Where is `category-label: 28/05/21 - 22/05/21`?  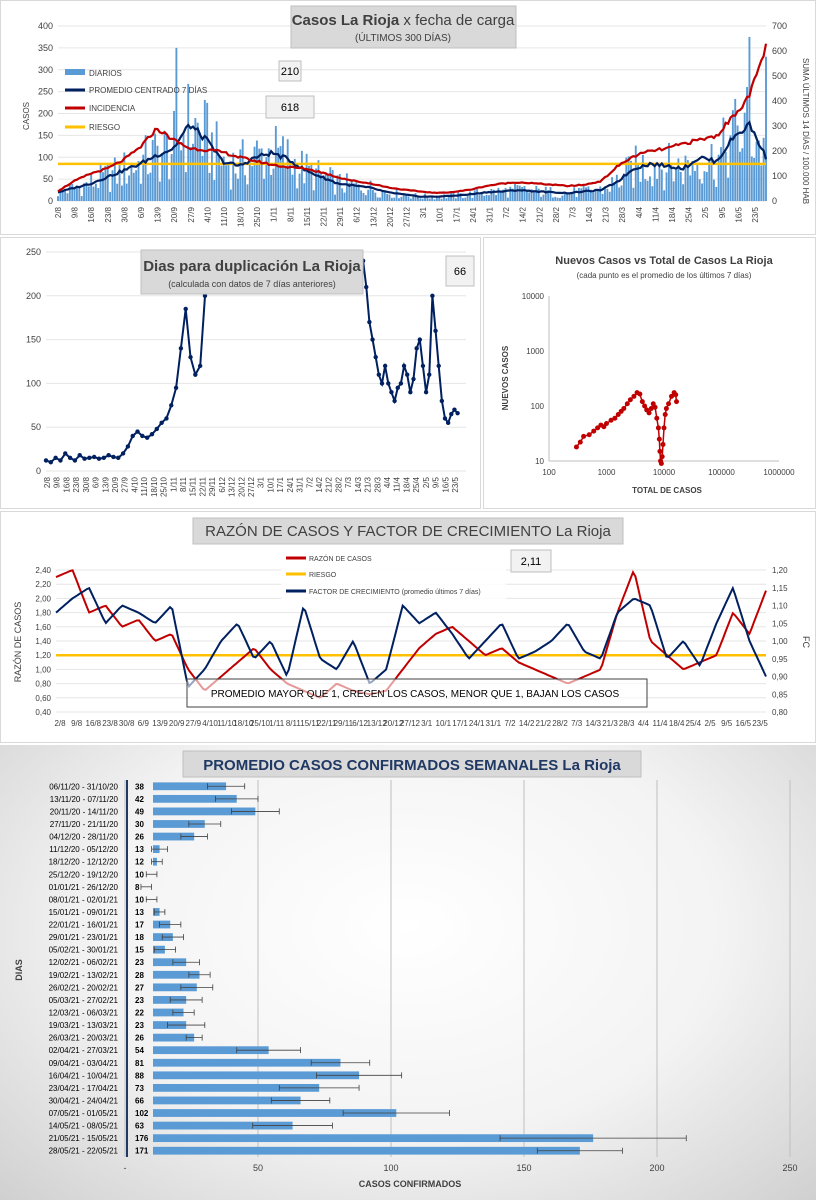
category-label: 28/05/21 - 22/05/21 is located at coordinates (84, 1151).